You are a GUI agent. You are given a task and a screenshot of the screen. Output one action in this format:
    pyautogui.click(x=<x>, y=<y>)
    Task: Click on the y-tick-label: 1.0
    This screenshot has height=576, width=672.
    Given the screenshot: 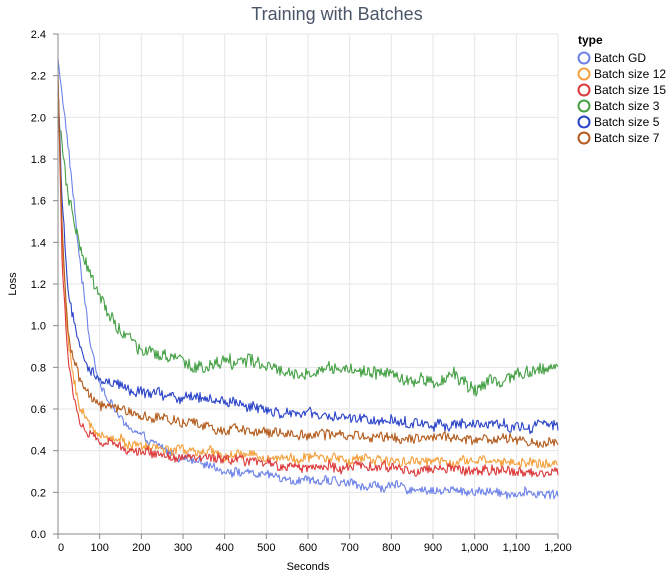 What is the action you would take?
    pyautogui.click(x=38, y=327)
    